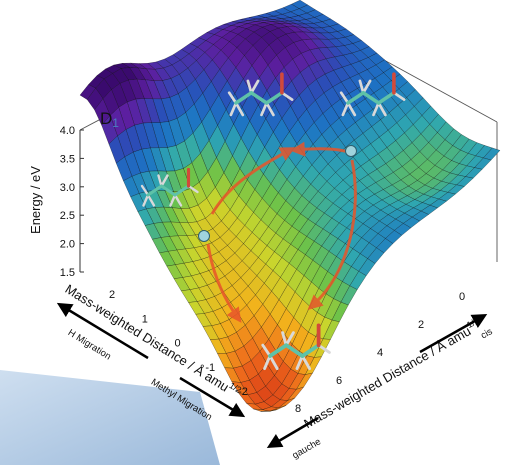 This screenshot has width=507, height=470. Describe the element at coordinates (351, 151) in the screenshot. I see `right-stationary-point` at that location.